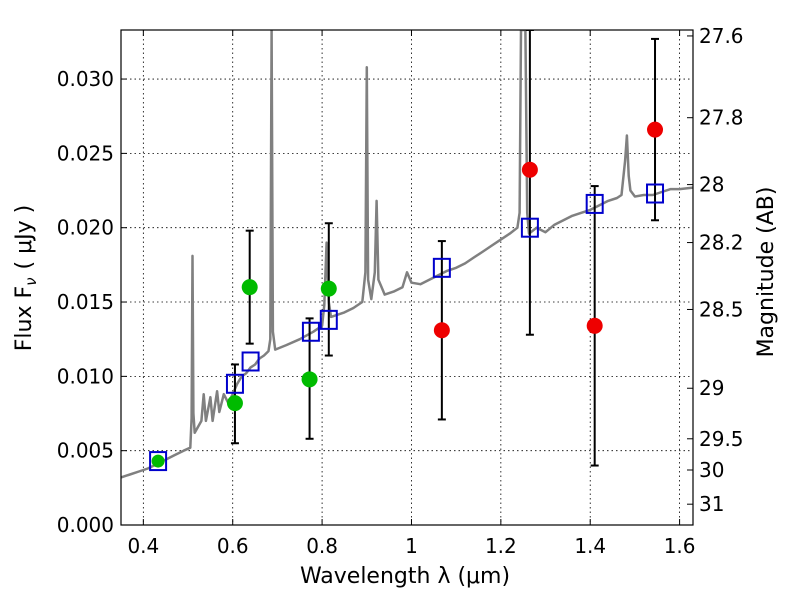  I want to click on x-tick-labels: 0.4 0.6 0.8 1 1.2 1.4 1.6, so click(411, 546).